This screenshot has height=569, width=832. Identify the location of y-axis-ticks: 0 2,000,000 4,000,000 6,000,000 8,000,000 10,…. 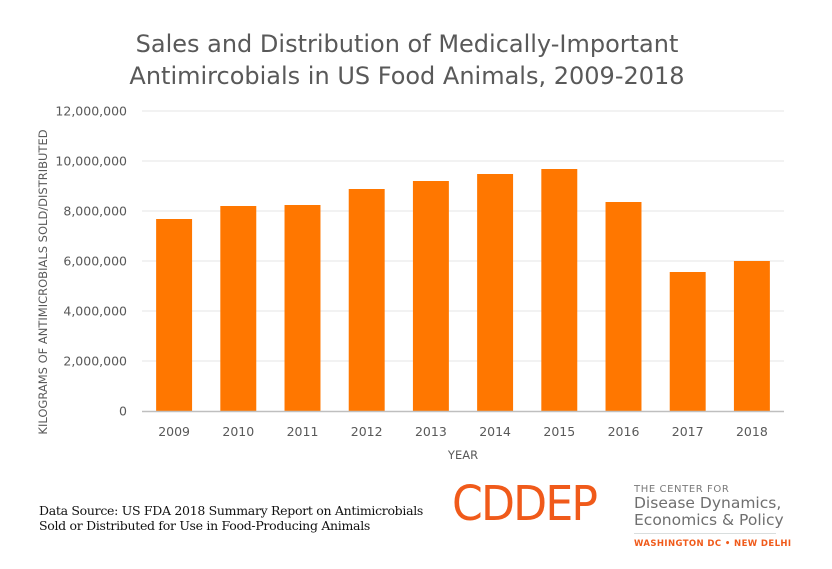
(91, 261).